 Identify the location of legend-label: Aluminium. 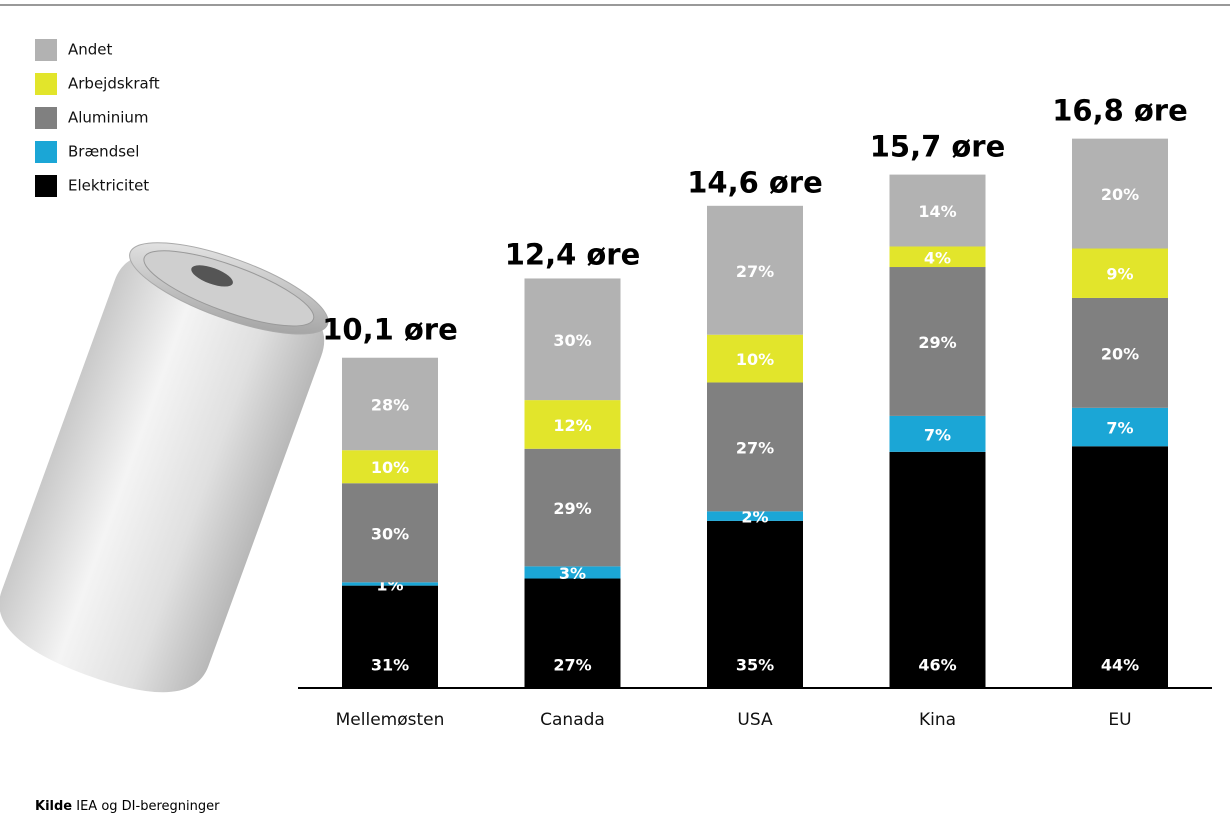
(108, 118).